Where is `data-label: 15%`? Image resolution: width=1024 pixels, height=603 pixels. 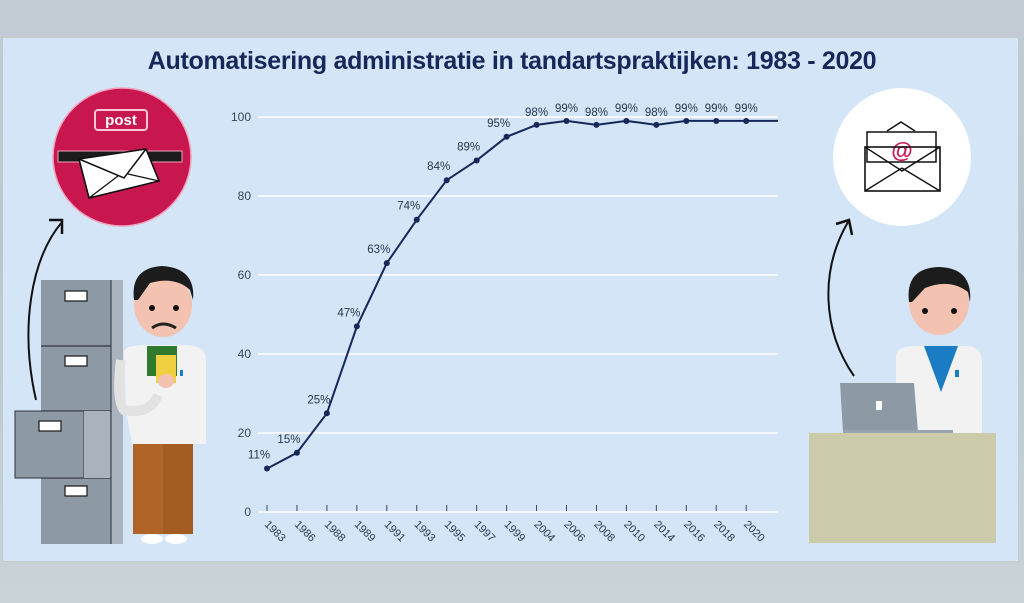 data-label: 15% is located at coordinates (288, 440).